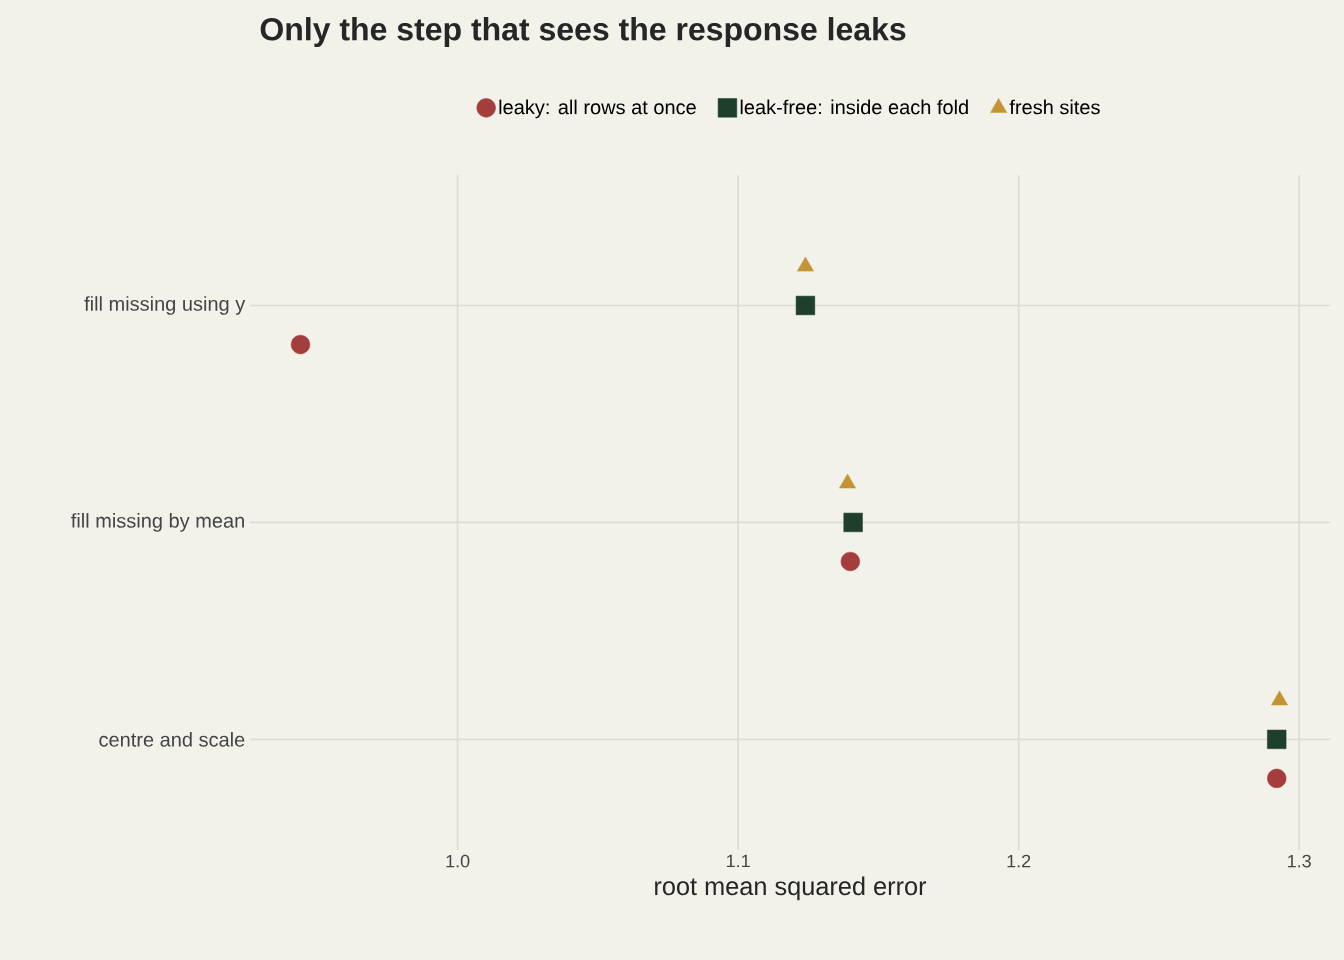 This screenshot has width=1344, height=960. Describe the element at coordinates (157, 522) in the screenshot. I see `y-tick-label: fill missing by mean` at that location.